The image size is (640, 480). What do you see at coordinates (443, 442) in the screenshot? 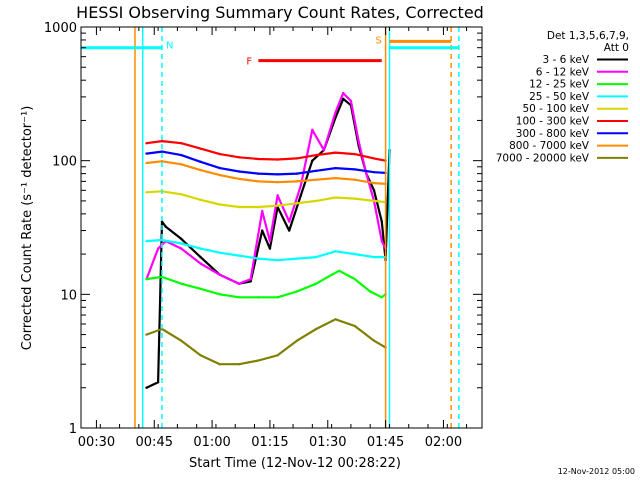
I see `x-tick-label: 02:00` at bounding box center [443, 442].